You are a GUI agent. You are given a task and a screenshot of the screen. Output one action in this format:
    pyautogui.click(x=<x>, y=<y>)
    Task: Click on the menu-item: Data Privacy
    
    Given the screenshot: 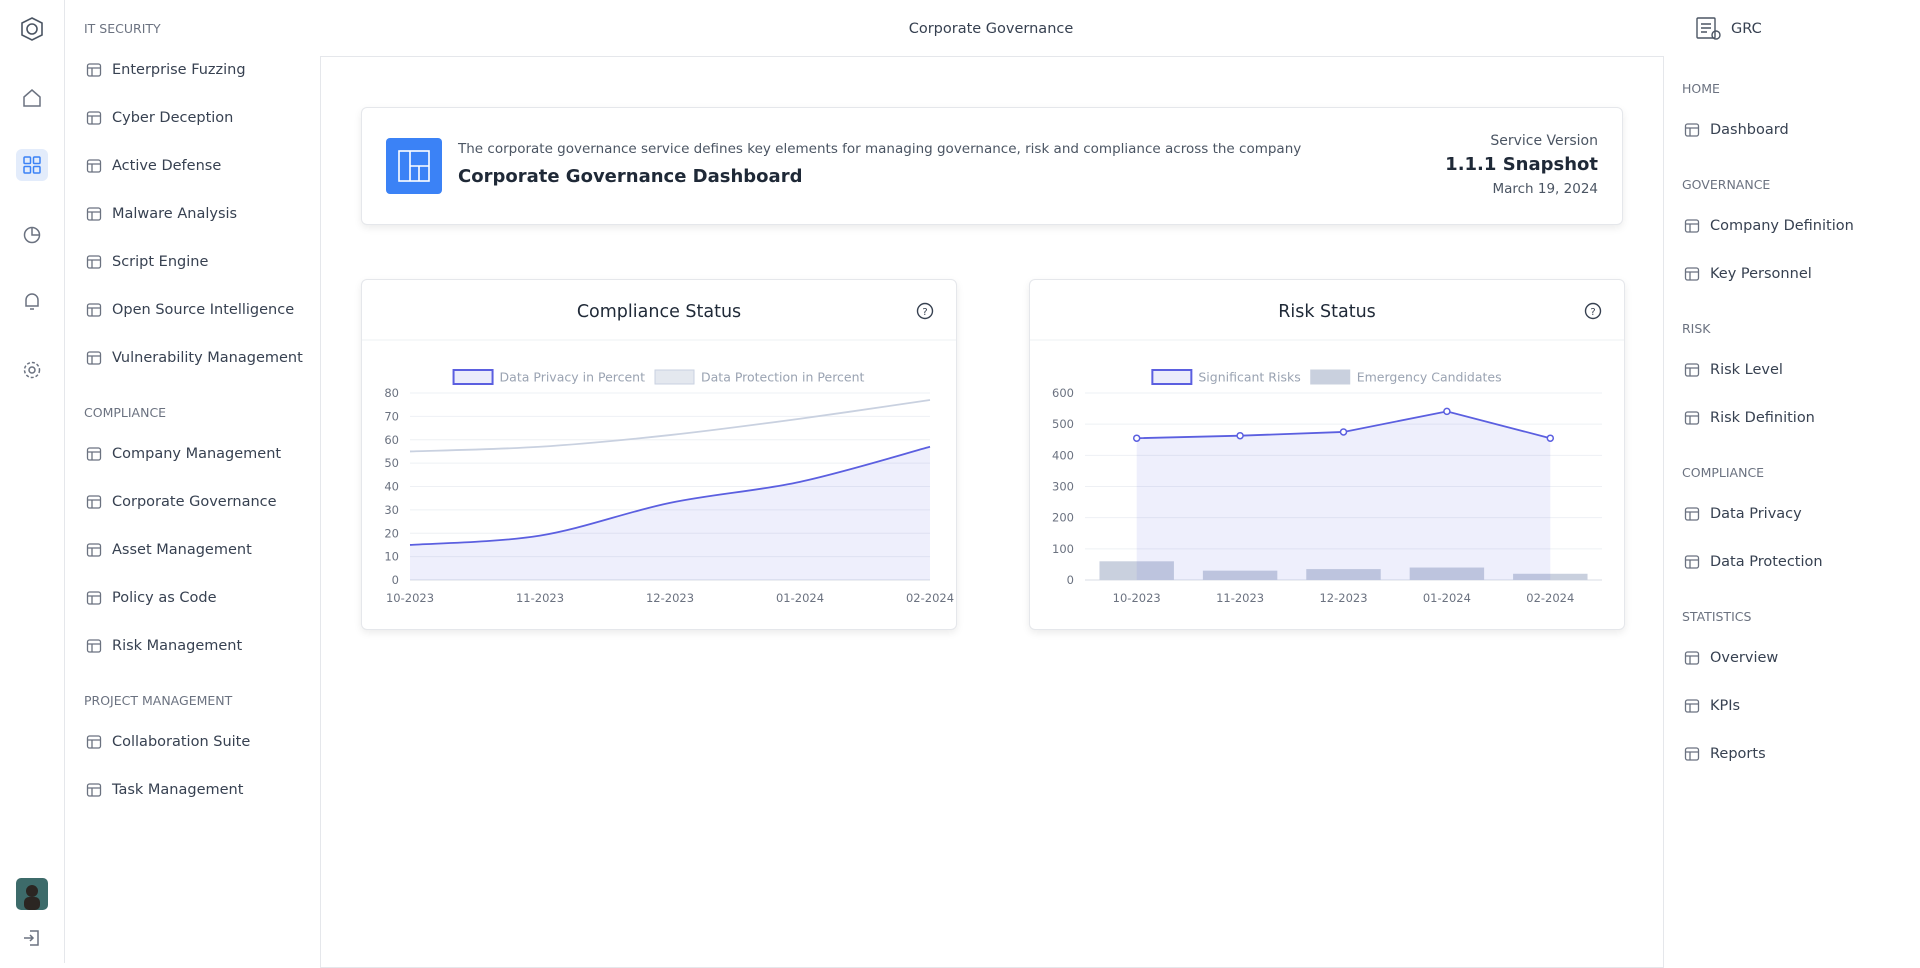 What is the action you would take?
    pyautogui.click(x=1791, y=514)
    